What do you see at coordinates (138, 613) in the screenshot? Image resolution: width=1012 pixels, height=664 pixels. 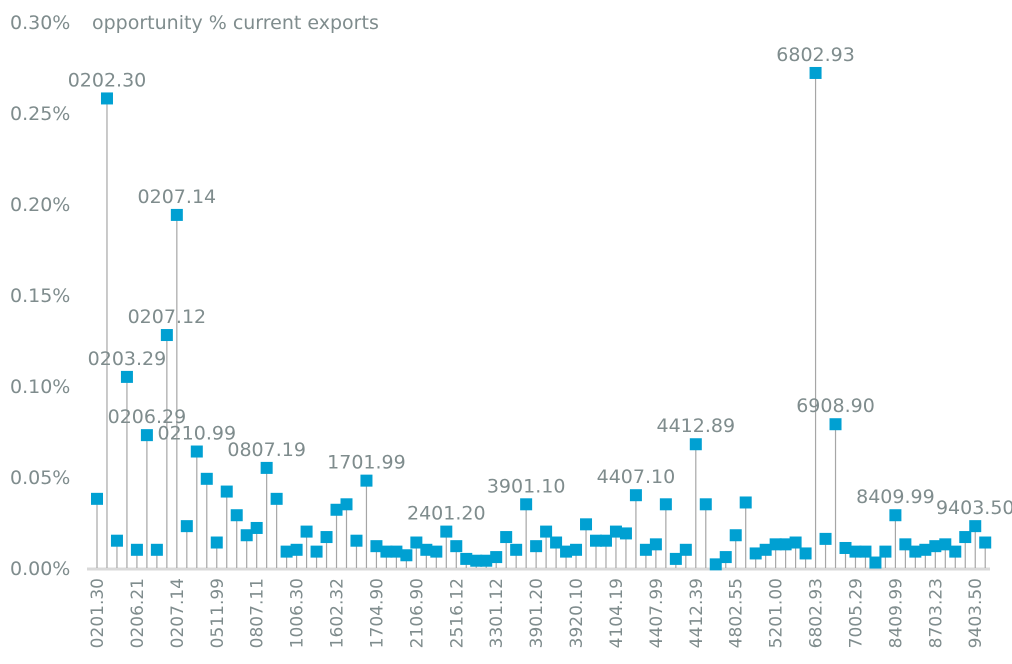 I see `x-tick-label: 0206.21` at bounding box center [138, 613].